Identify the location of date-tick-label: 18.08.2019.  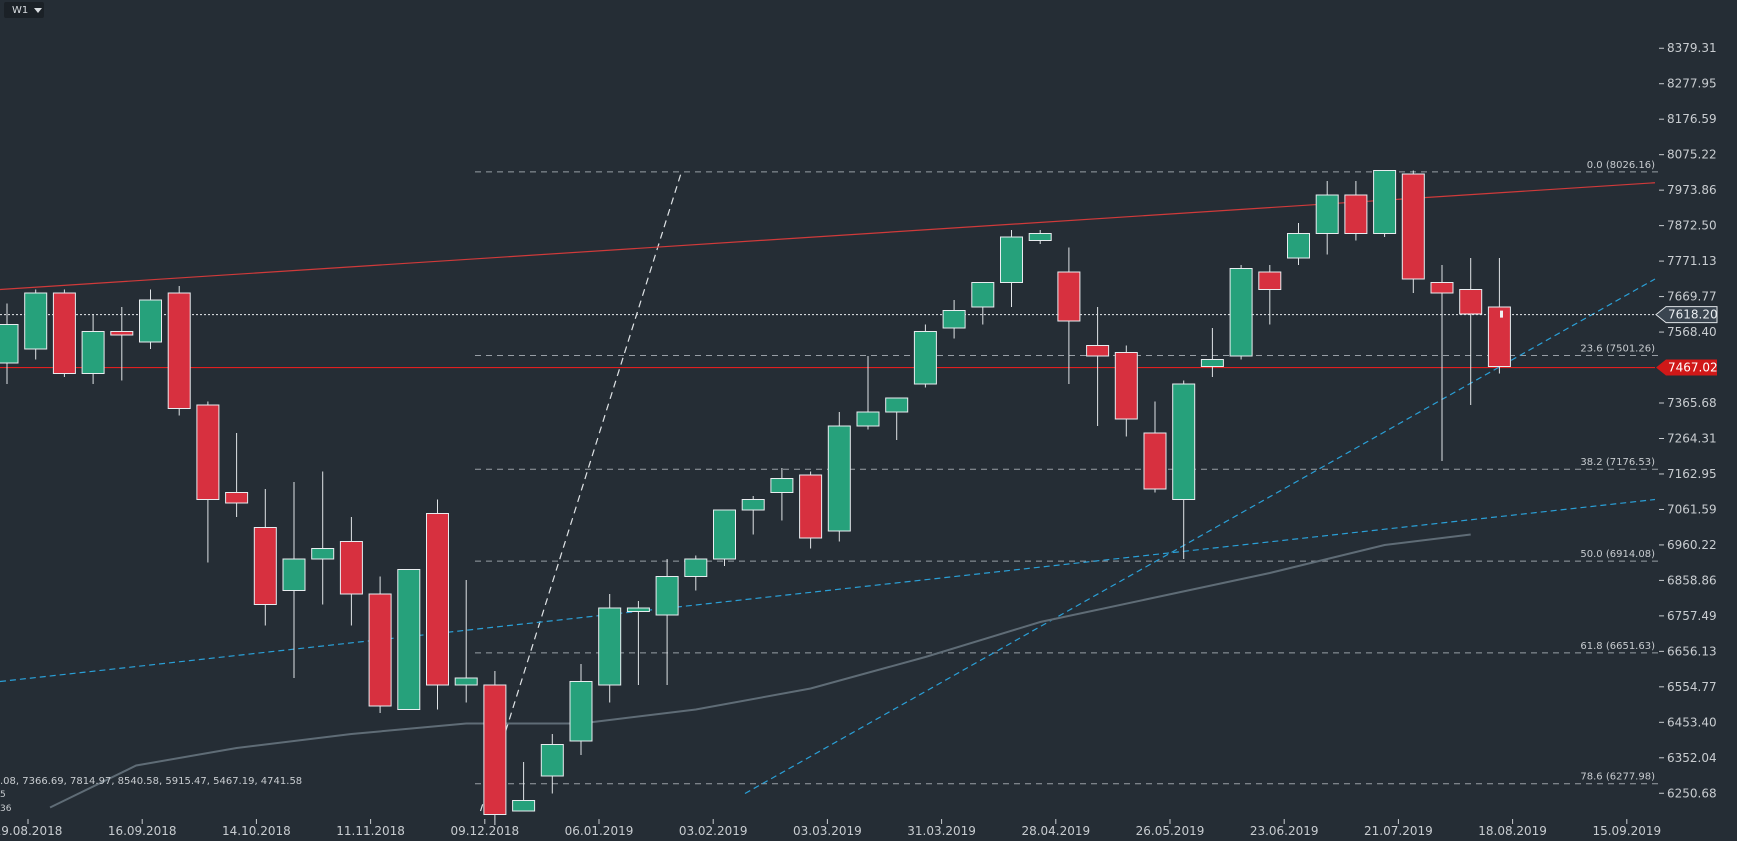
(1512, 831).